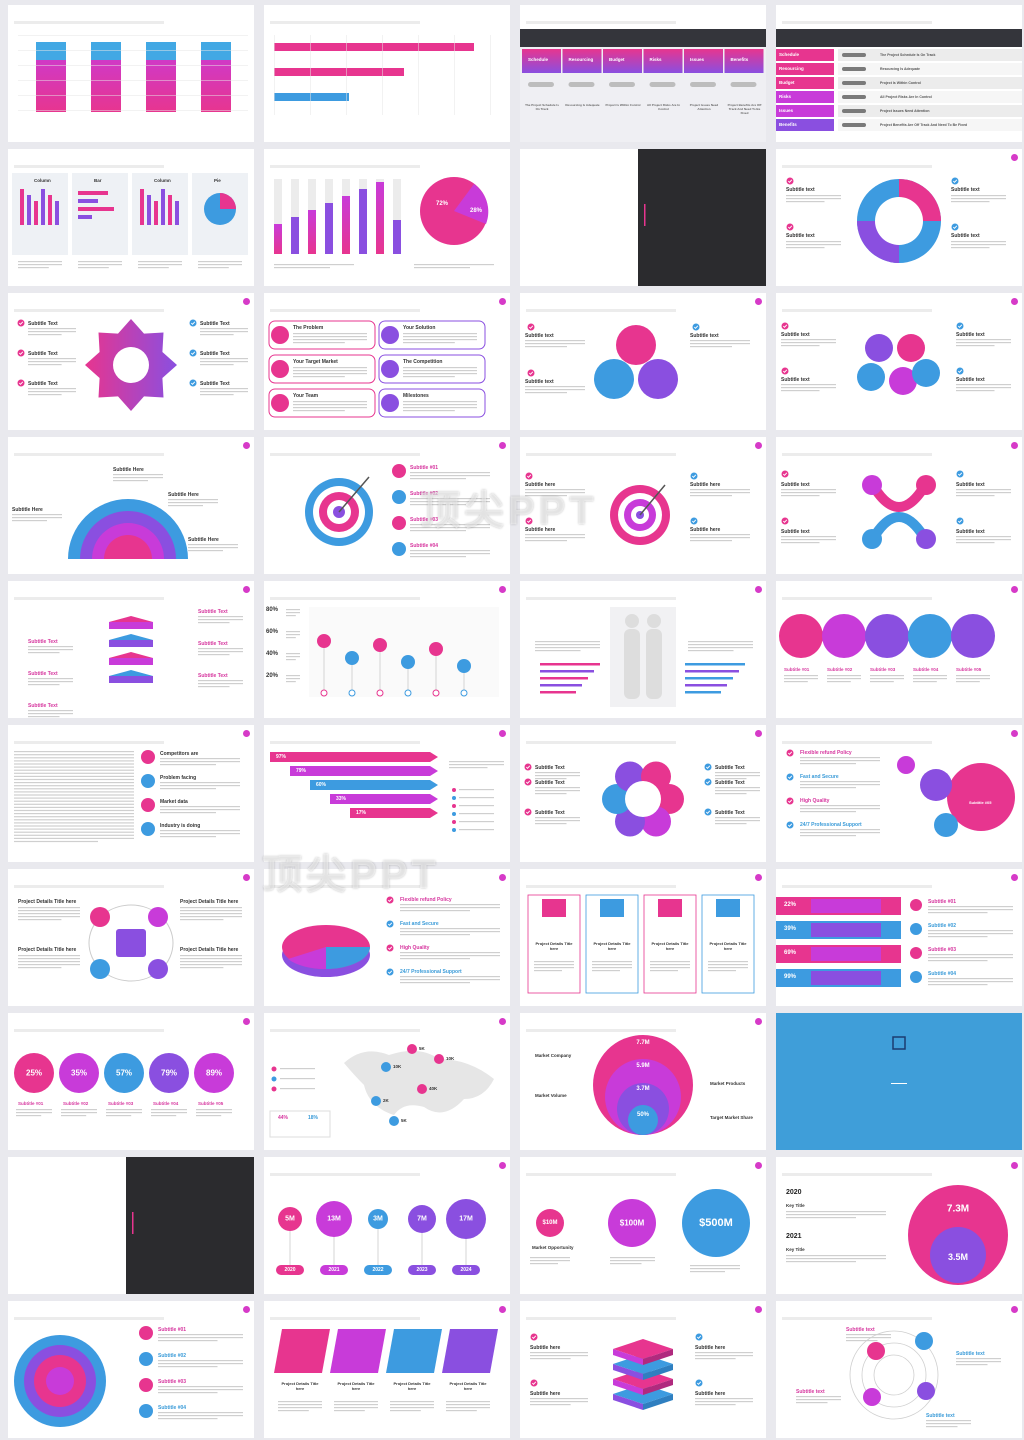 This screenshot has width=1024, height=1440. What do you see at coordinates (334, 1219) in the screenshot?
I see `value-label: 13M` at bounding box center [334, 1219].